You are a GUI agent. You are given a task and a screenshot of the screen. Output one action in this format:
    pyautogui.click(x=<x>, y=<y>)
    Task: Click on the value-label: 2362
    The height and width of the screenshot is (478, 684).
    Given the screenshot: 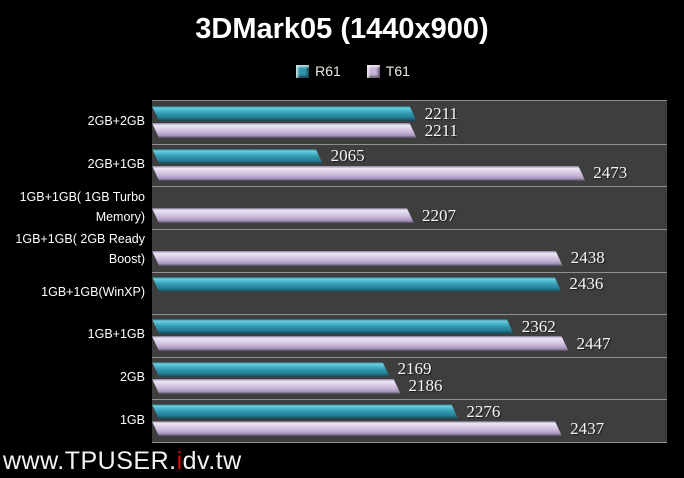 What is the action you would take?
    pyautogui.click(x=538, y=326)
    